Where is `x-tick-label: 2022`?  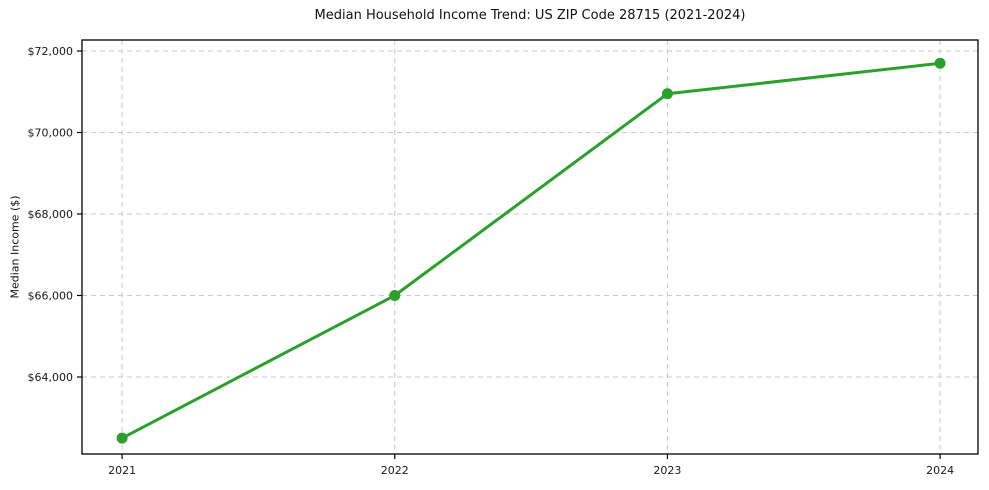
x-tick-label: 2022 is located at coordinates (395, 470).